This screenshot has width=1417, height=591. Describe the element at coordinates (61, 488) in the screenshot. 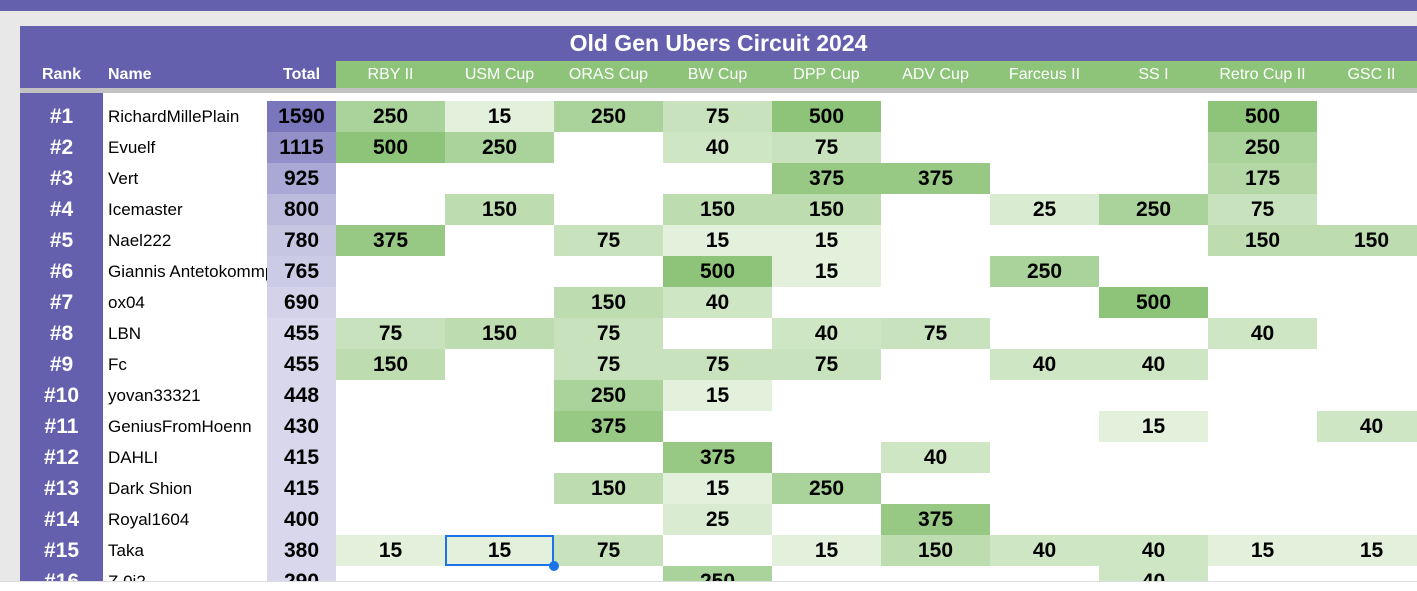

I see `rank-cell: #13` at that location.